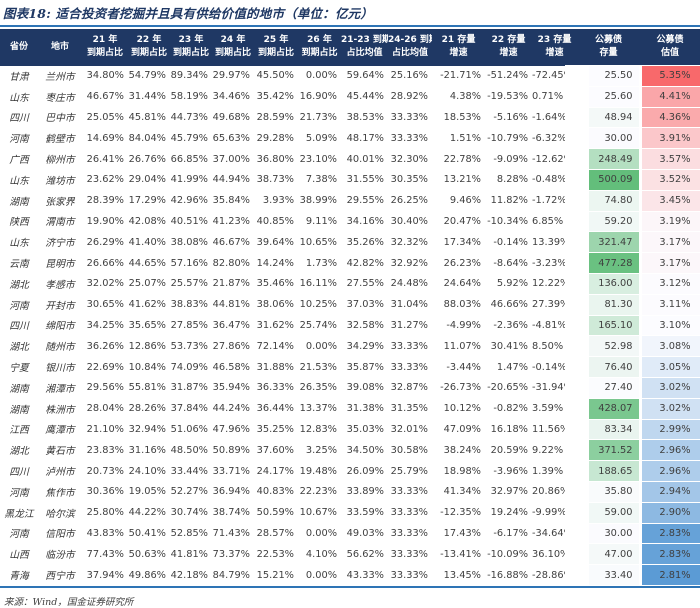 The width and height of the screenshot is (700, 608). What do you see at coordinates (350, 13) in the screenshot?
I see `figure-title: 图表18: 适合投资者挖掘并且具有供给价值的地市（单位：亿元）` at bounding box center [350, 13].